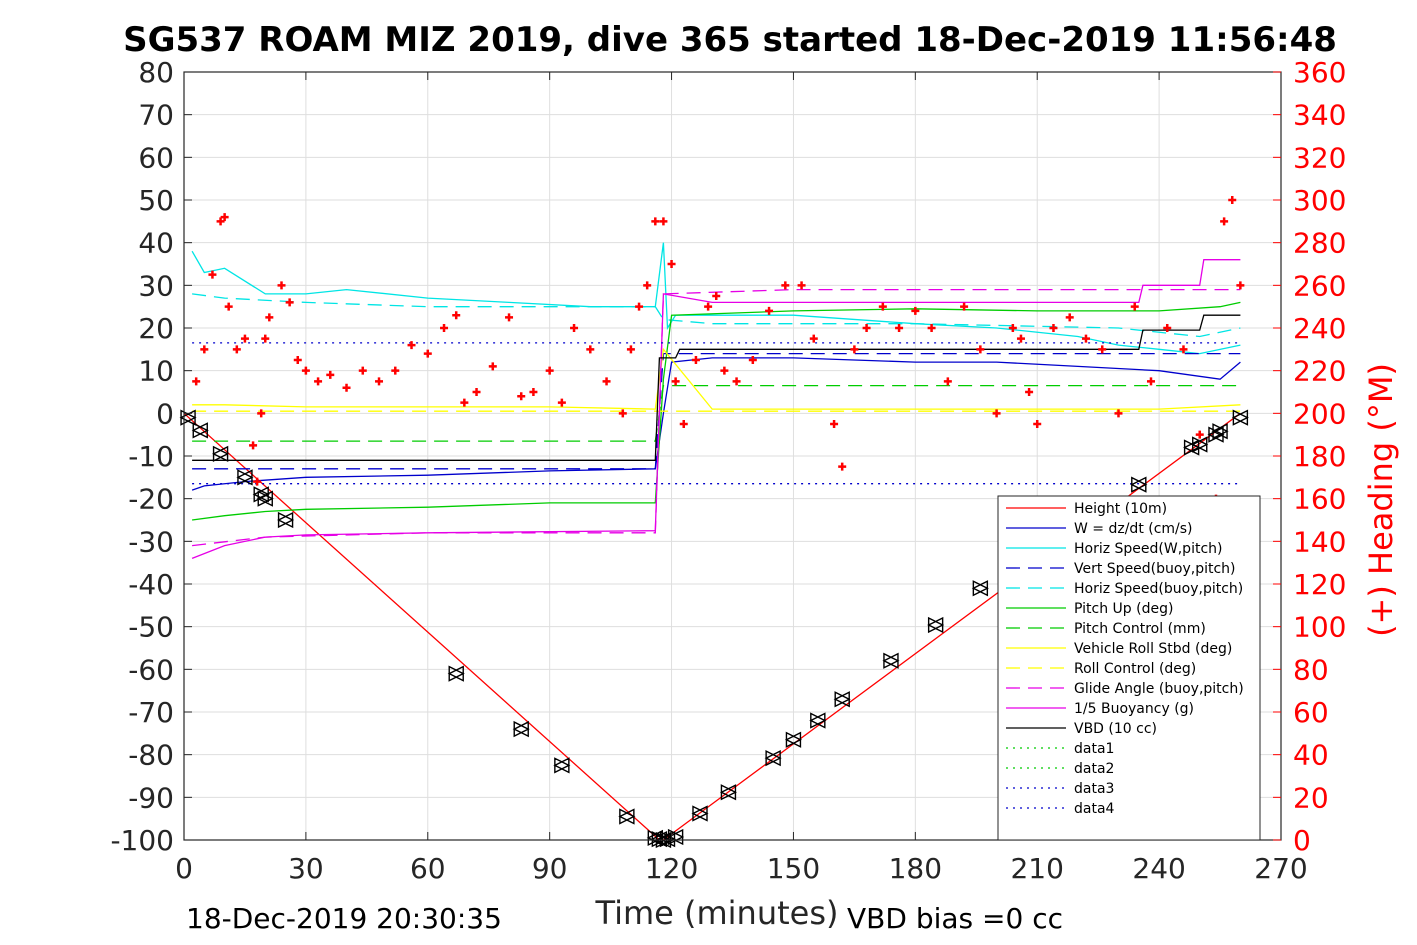  Describe the element at coordinates (306, 868) in the screenshot. I see `x-tick-label: 30` at that location.